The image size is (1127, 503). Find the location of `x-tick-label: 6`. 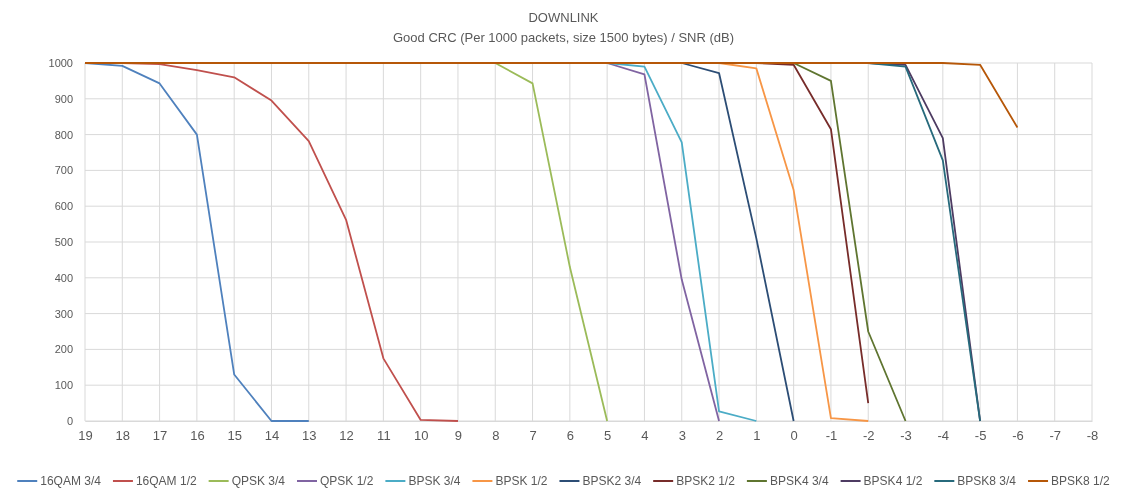

x-tick-label: 6 is located at coordinates (570, 436).